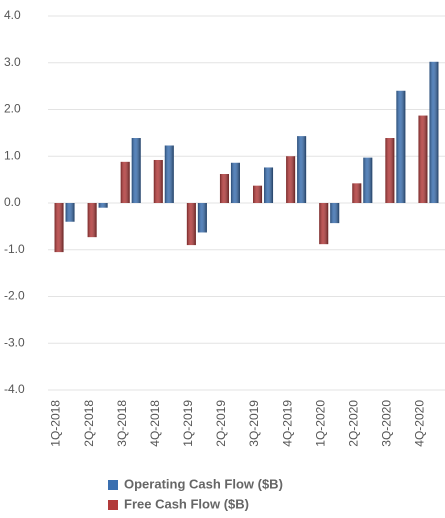 The height and width of the screenshot is (518, 445). What do you see at coordinates (203, 483) in the screenshot?
I see `legend-label: Operating Cash Flow ($B)` at bounding box center [203, 483].